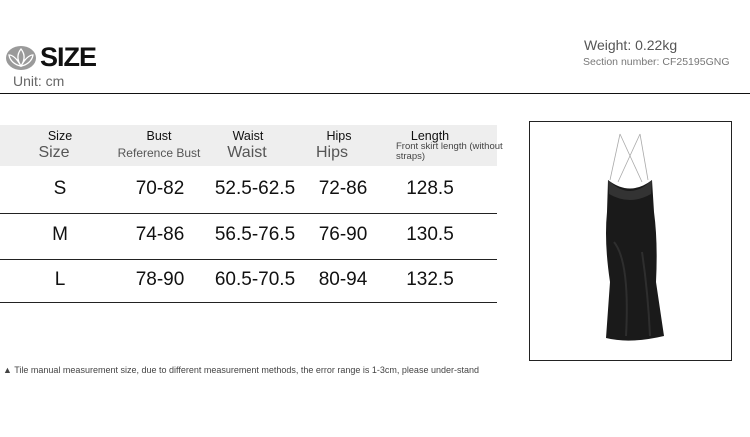 This screenshot has height=437, width=750. What do you see at coordinates (430, 234) in the screenshot?
I see `table-cell: 130.5` at bounding box center [430, 234].